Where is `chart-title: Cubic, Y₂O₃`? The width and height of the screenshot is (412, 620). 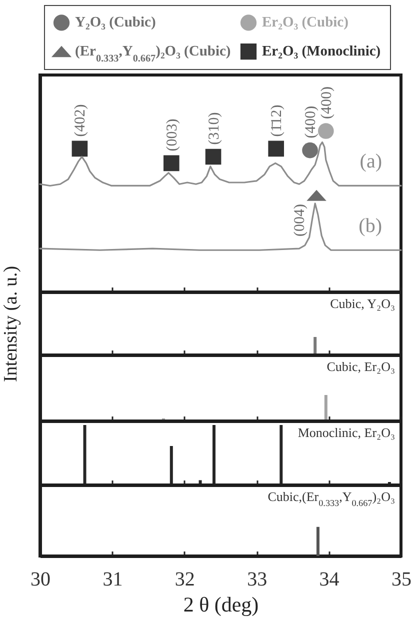 chart-title: Cubic, Y₂O₃ is located at coordinates (362, 303).